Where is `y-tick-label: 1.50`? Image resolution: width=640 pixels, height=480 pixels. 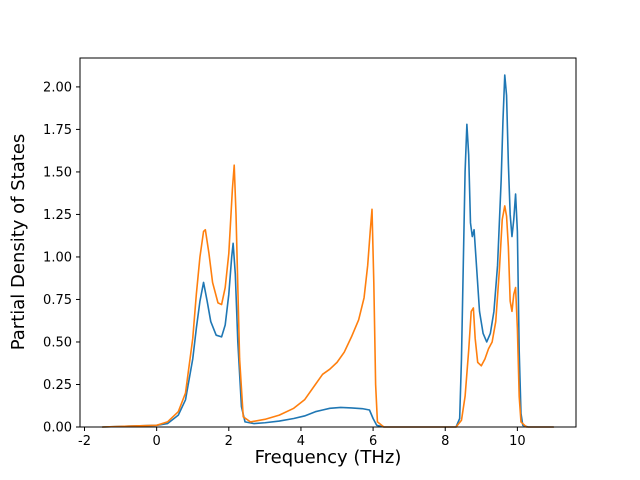 y-tick-label: 1.50 is located at coordinates (57, 172).